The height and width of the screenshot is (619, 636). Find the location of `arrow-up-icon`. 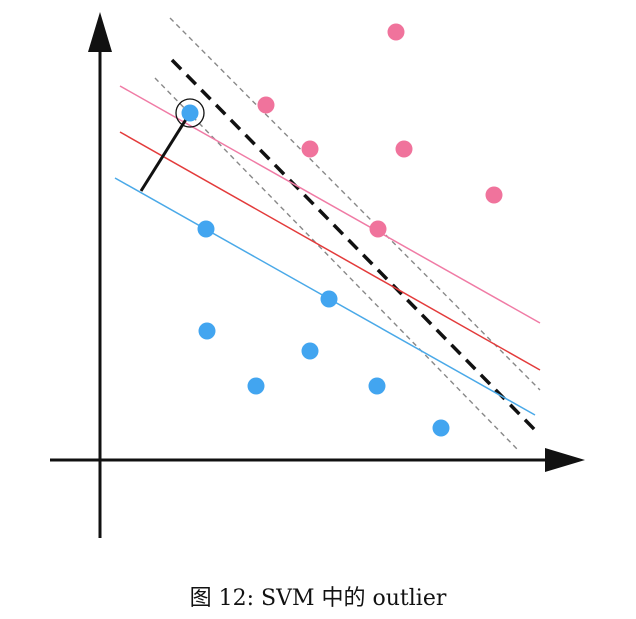

arrow-up-icon is located at coordinates (100, 32).